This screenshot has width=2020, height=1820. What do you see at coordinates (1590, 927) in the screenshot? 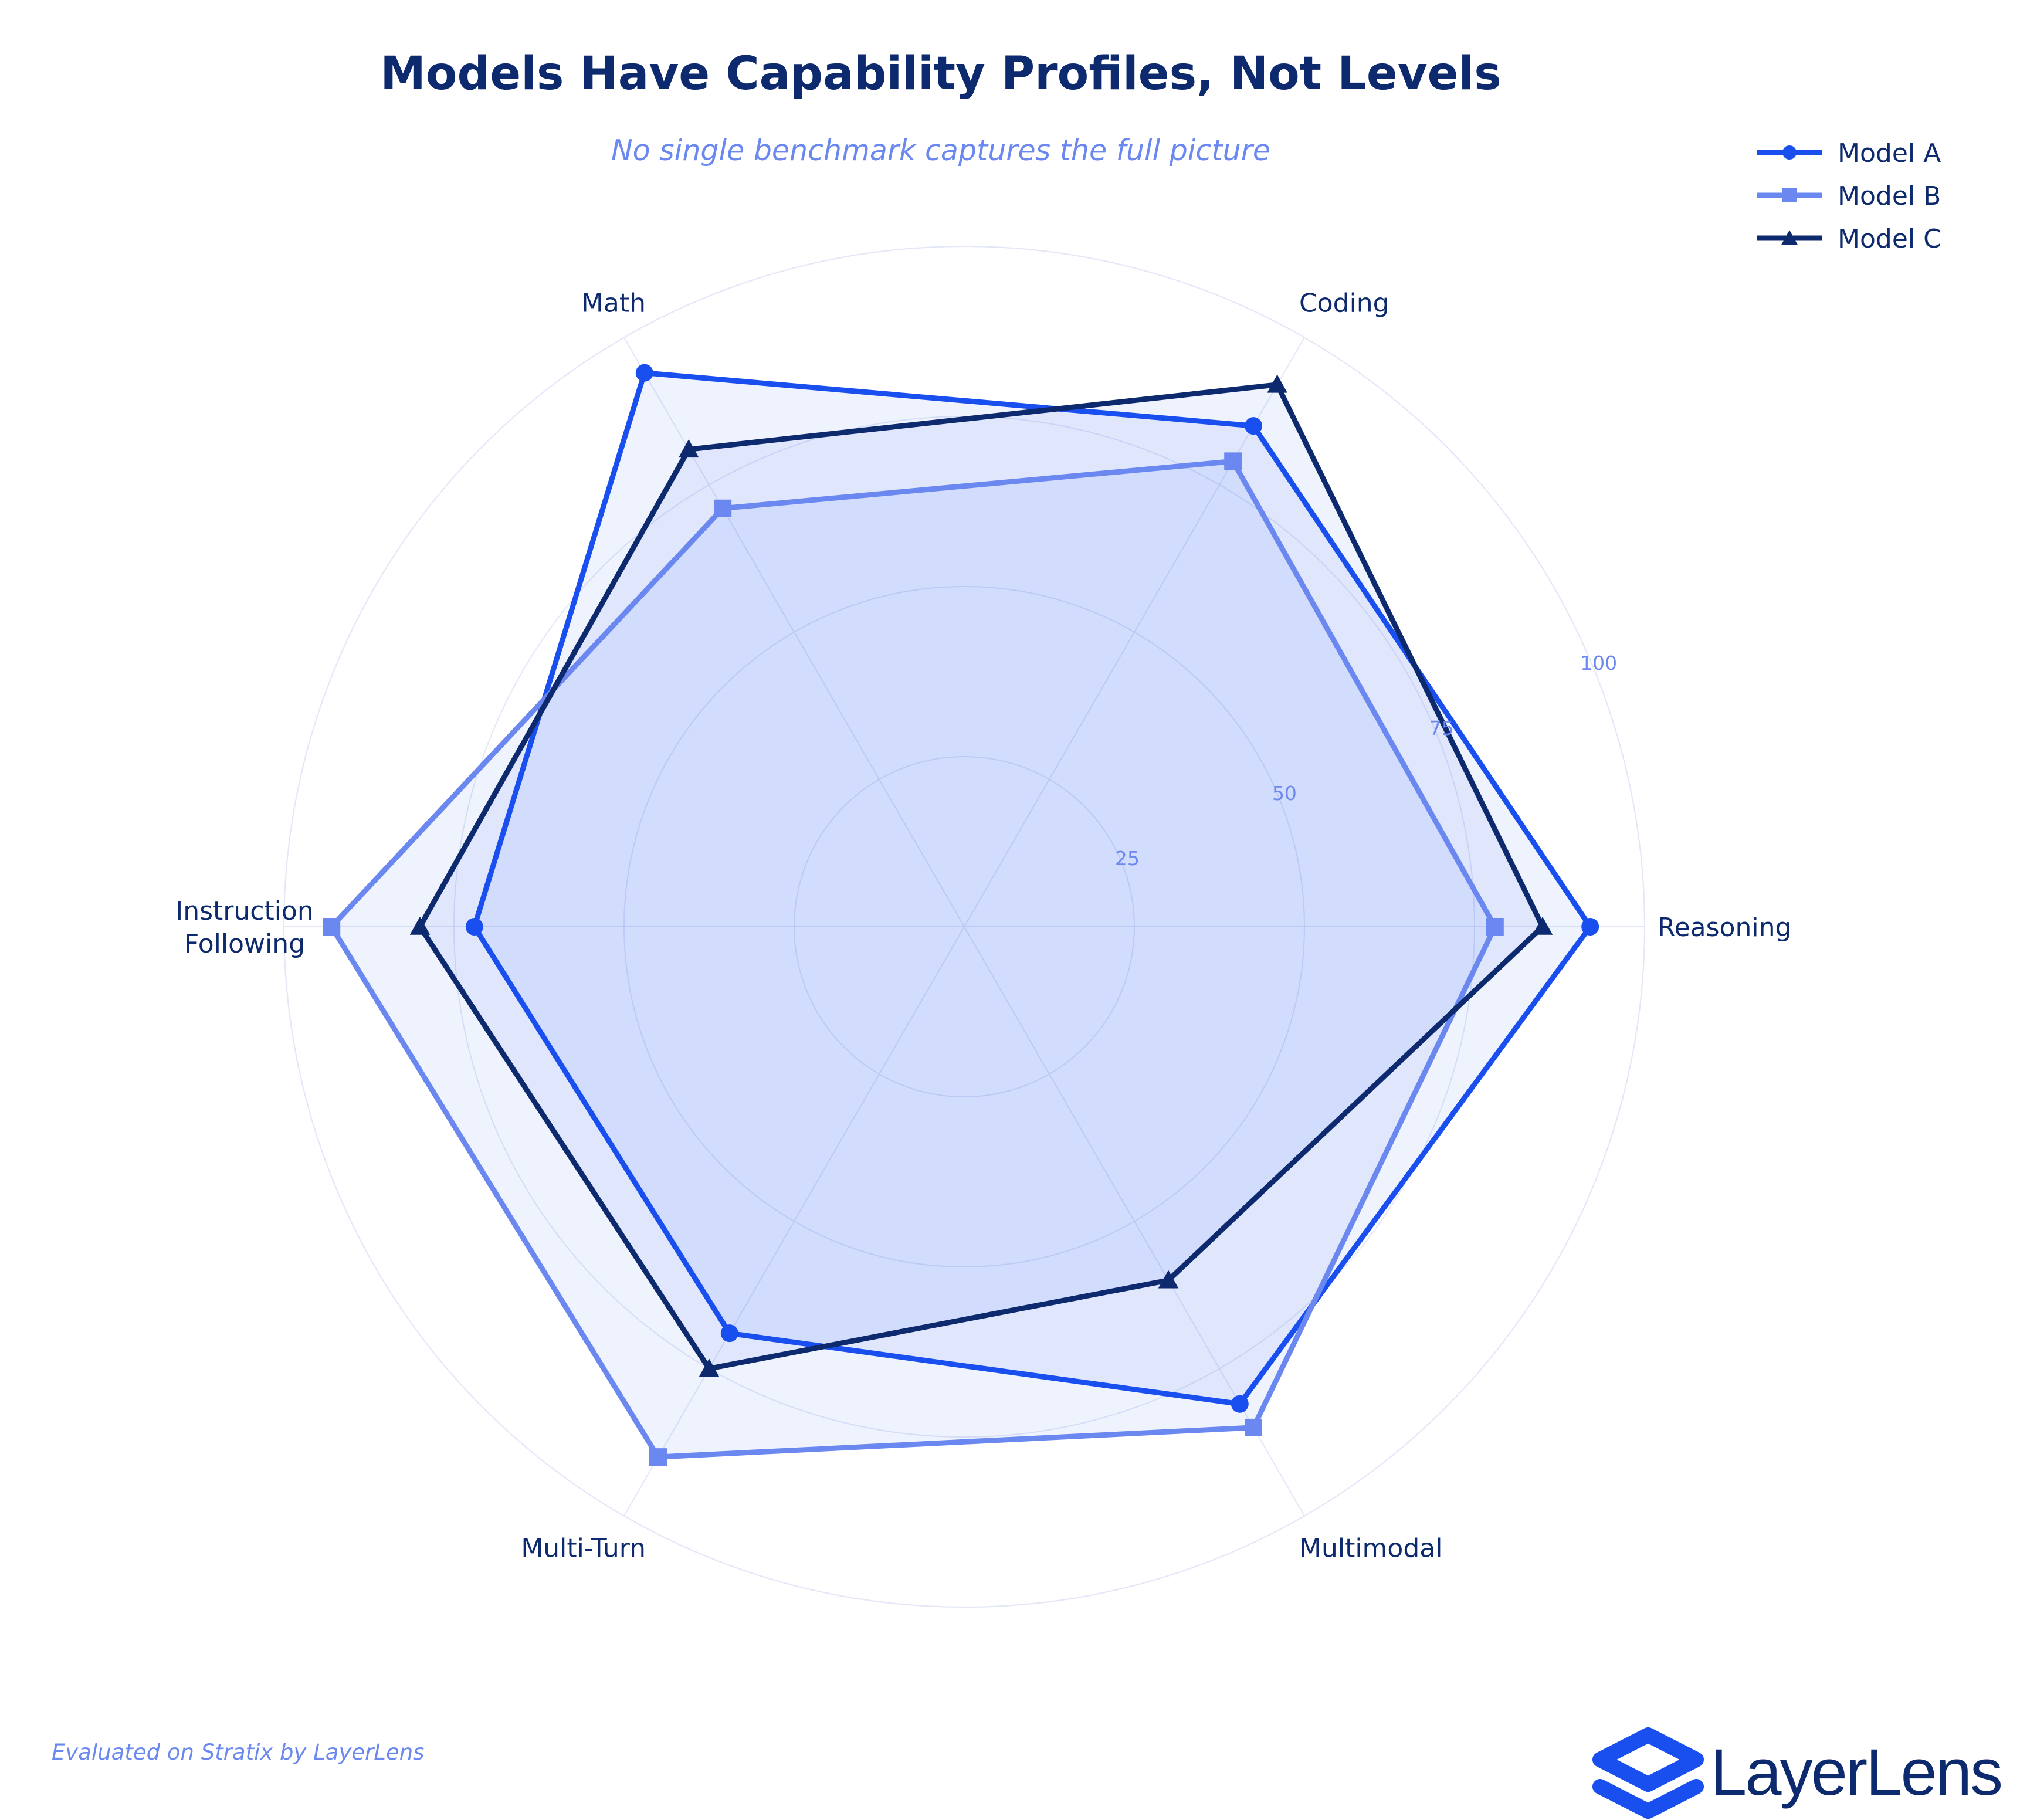
I see `model-a-point-reasoning` at bounding box center [1590, 927].